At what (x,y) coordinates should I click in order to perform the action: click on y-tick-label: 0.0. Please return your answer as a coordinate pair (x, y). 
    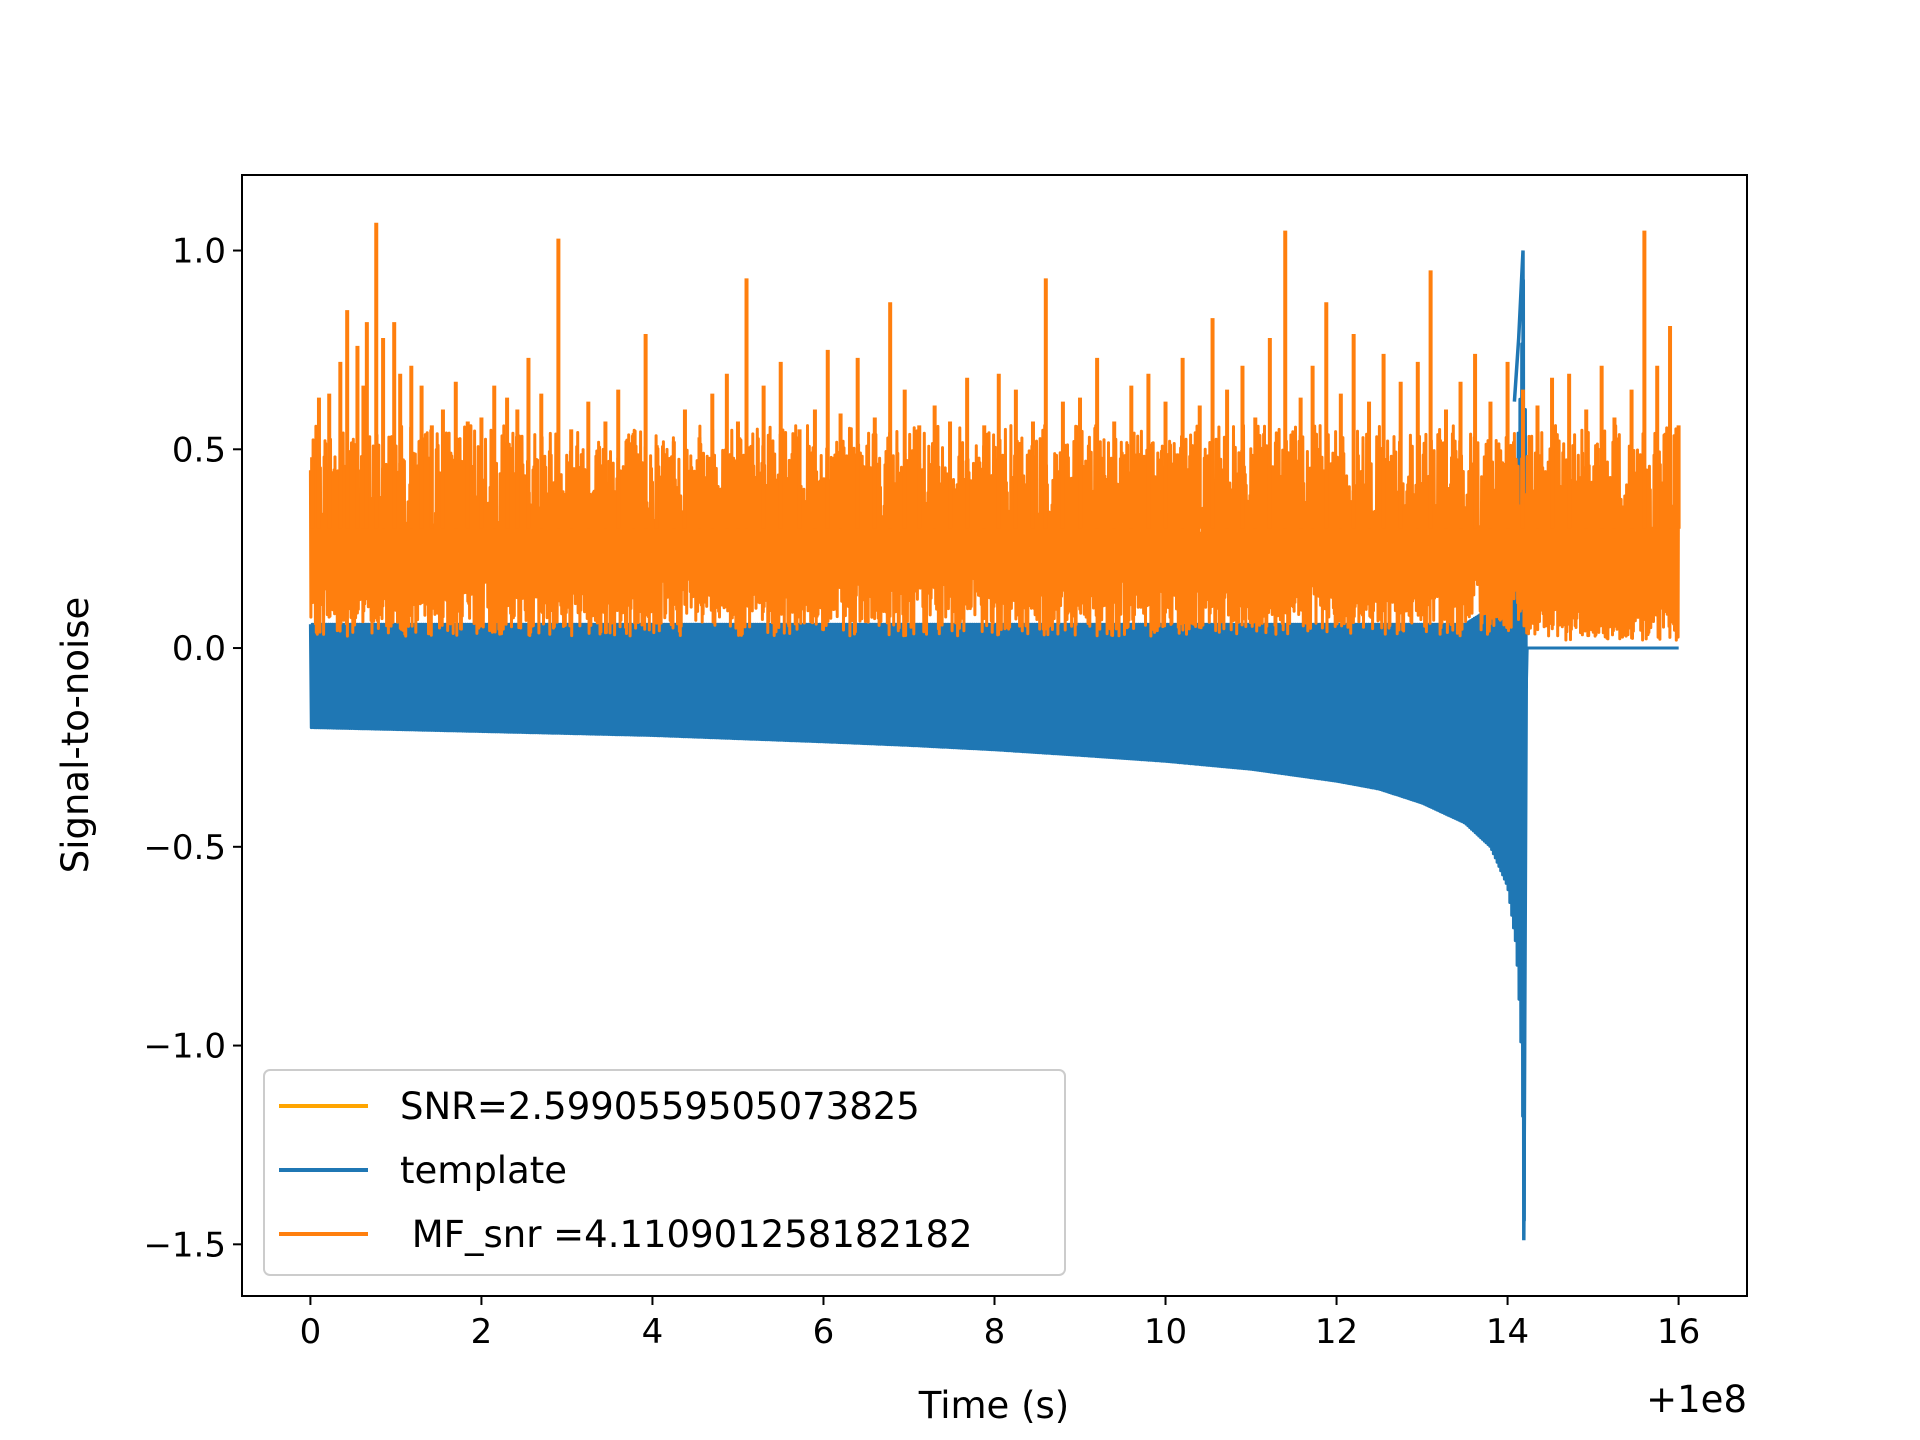
    Looking at the image, I should click on (199, 649).